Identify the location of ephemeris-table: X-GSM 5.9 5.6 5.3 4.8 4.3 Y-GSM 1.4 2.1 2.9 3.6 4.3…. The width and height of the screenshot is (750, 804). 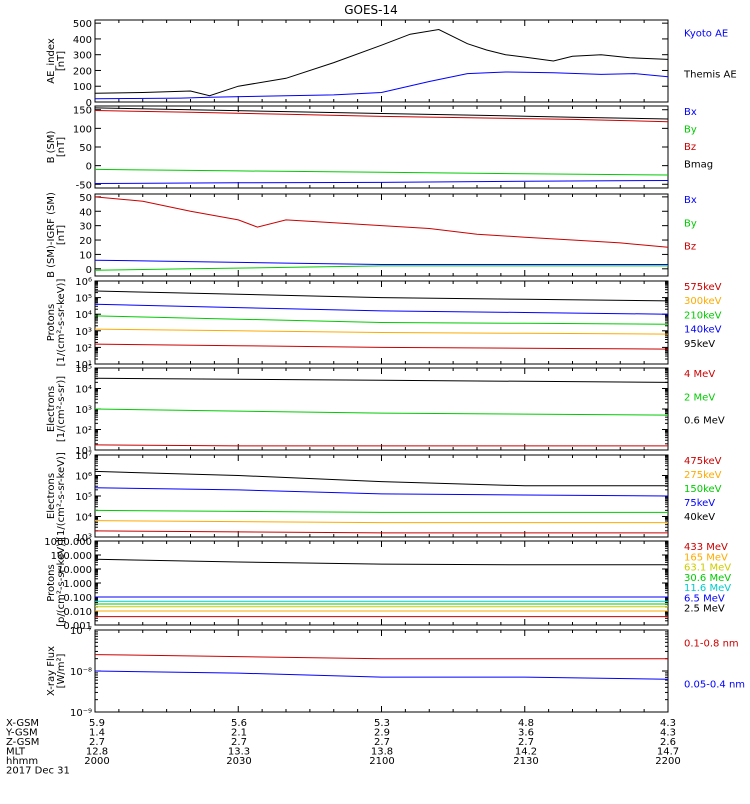
(343, 747).